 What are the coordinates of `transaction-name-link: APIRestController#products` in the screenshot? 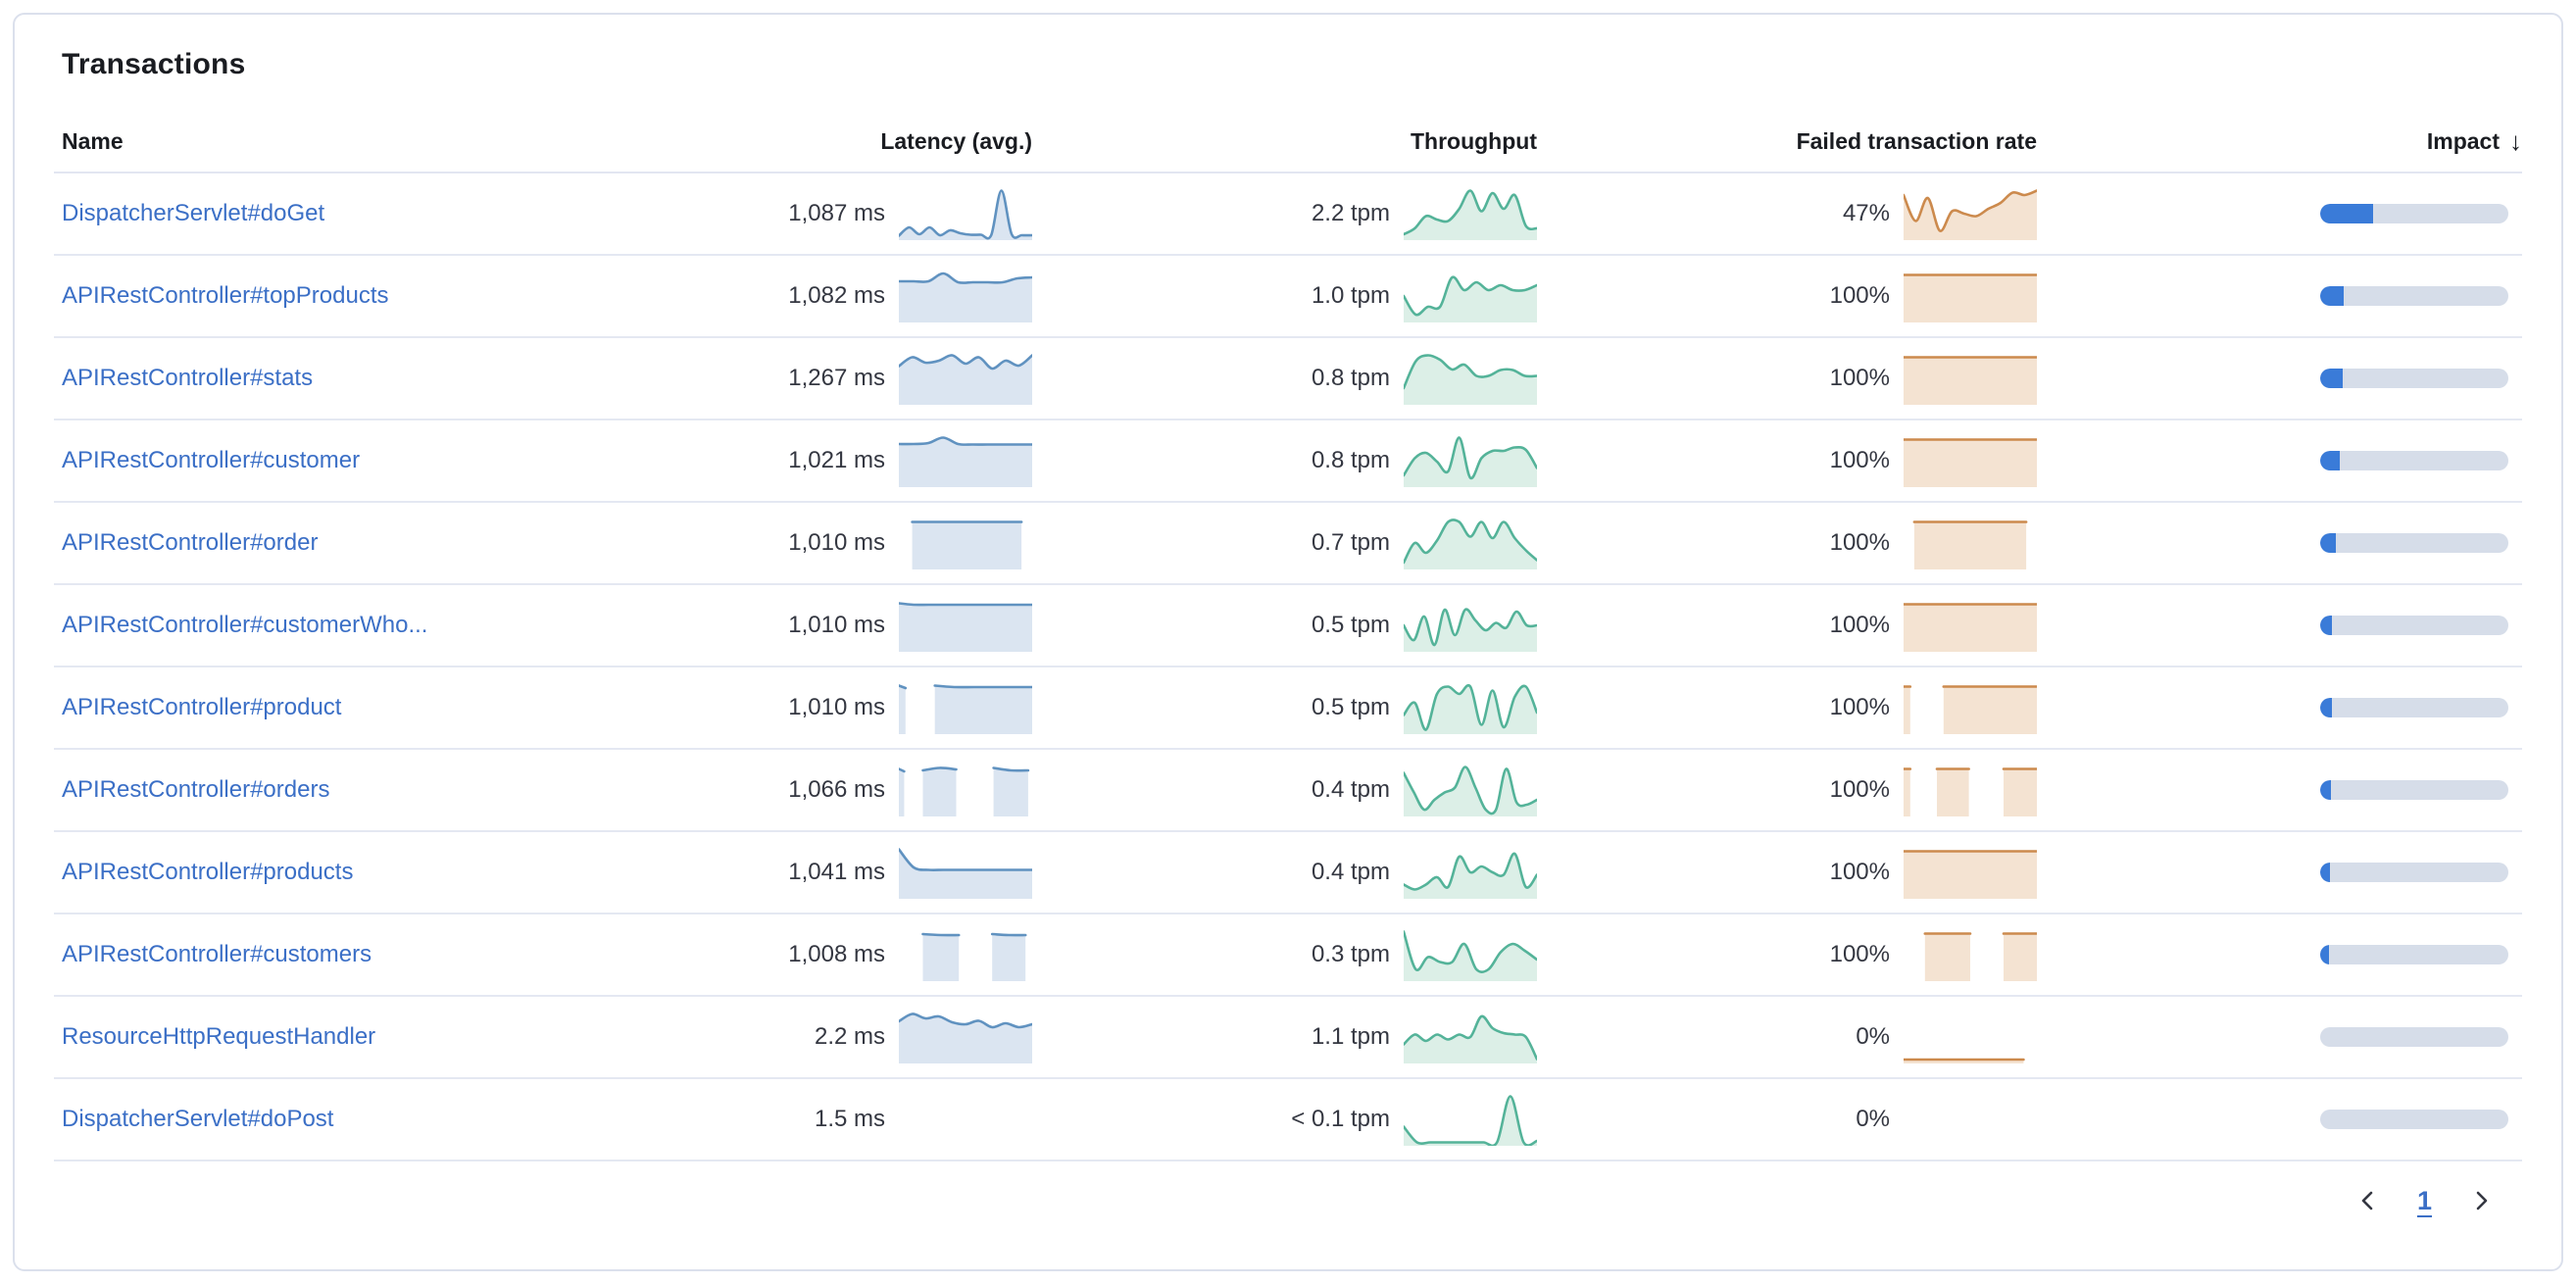 It's located at (208, 872).